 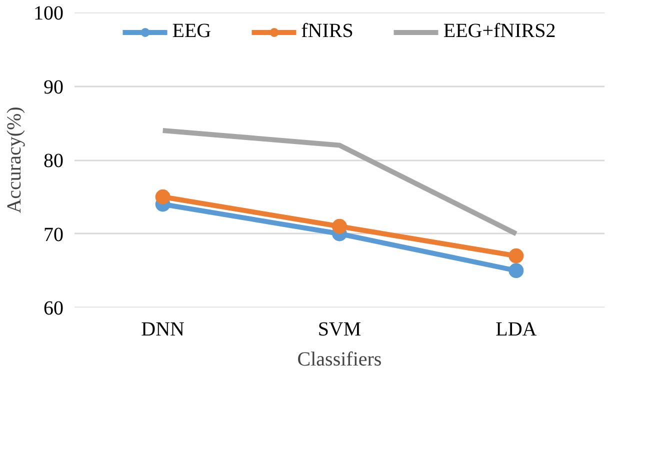 I want to click on y-tick-label: 70, so click(x=54, y=235).